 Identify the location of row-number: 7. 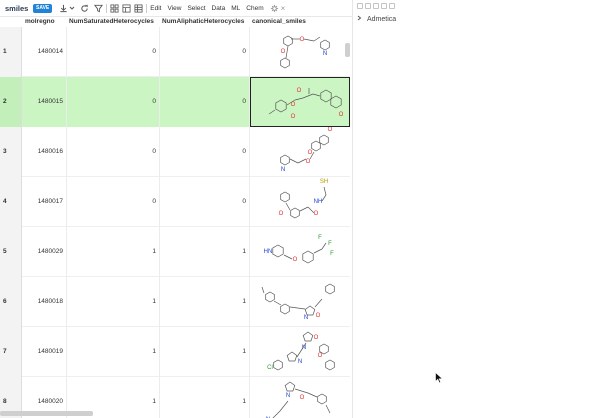
(11, 352).